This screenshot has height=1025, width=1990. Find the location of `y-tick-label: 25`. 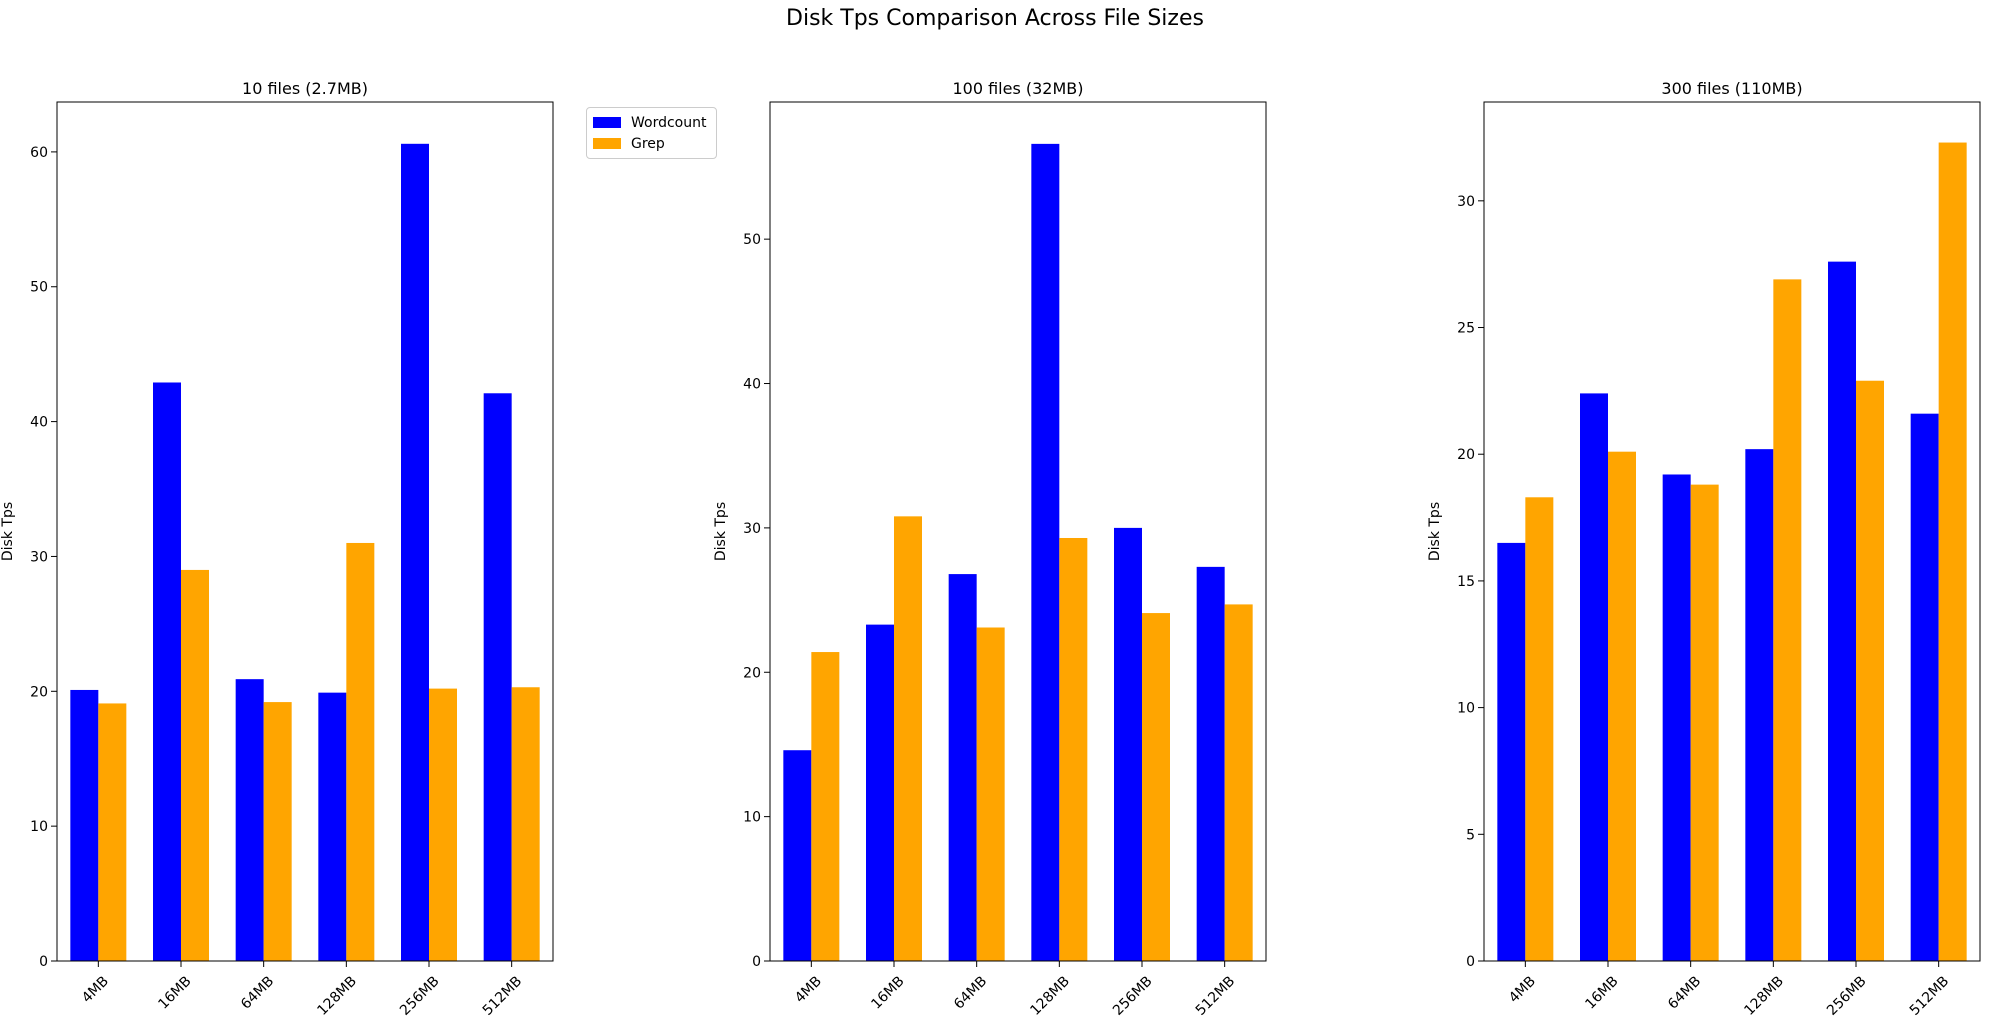

y-tick-label: 25 is located at coordinates (1466, 329).